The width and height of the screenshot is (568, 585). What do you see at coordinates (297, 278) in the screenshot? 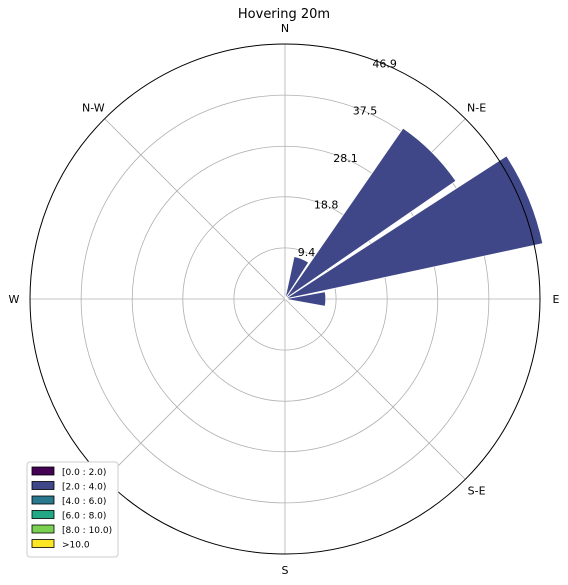
I see `wind-bar-22.5` at bounding box center [297, 278].